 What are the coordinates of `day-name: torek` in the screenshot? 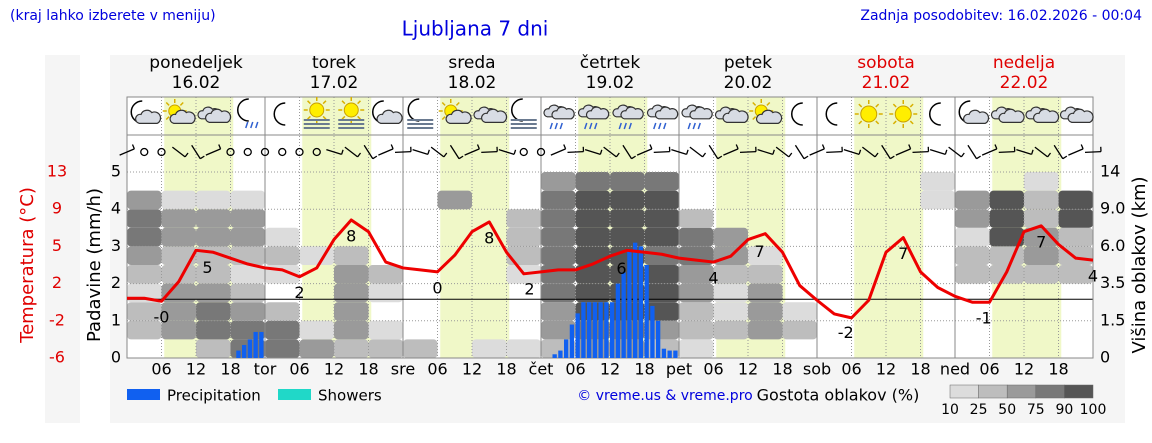 It's located at (334, 63).